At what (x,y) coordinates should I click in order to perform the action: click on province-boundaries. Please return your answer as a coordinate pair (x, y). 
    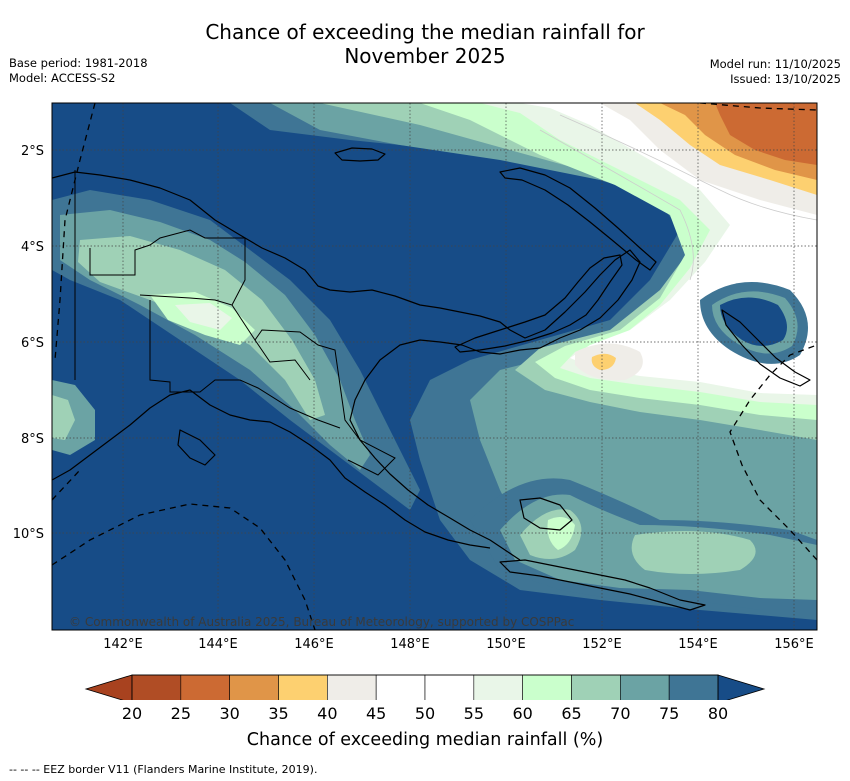
    Looking at the image, I should click on (235, 323).